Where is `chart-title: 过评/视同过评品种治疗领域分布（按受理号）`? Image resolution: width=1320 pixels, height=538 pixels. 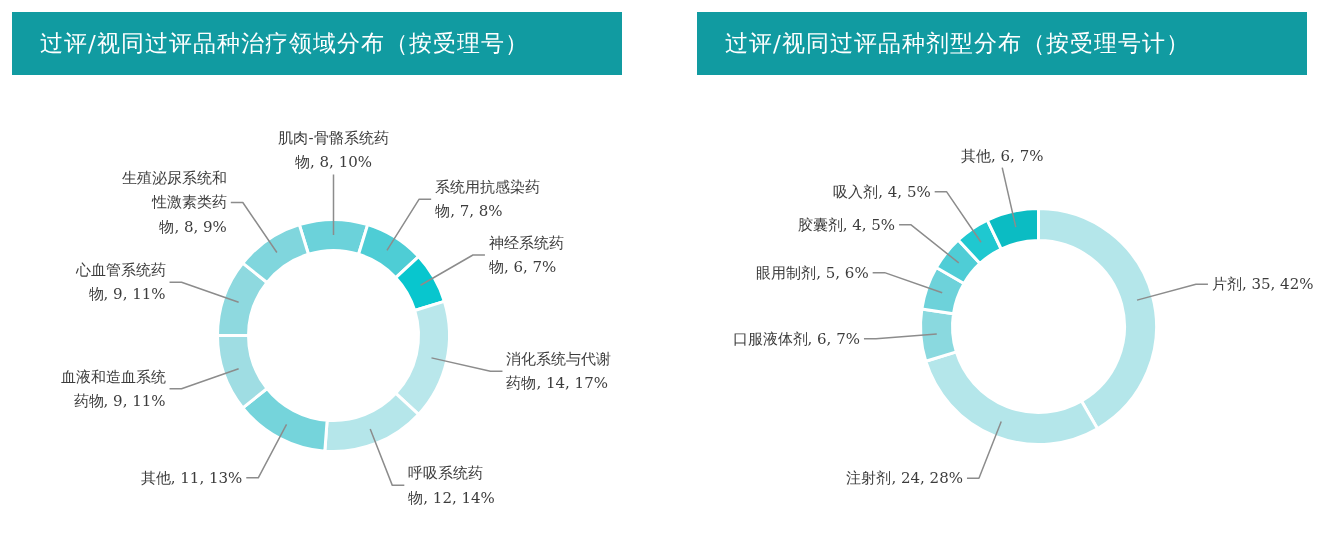
chart-title: 过评/视同过评品种治疗领域分布（按受理号） is located at coordinates (284, 43).